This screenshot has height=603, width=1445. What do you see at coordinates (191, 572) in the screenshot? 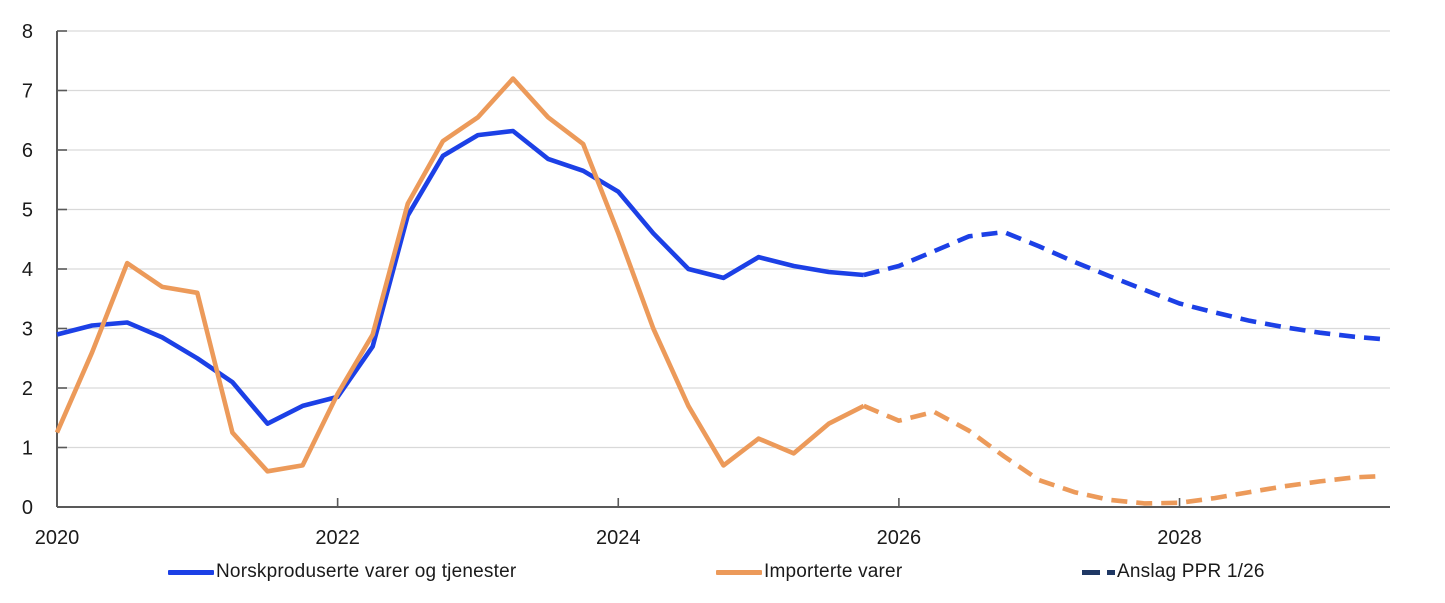
I see `legend-line-swatch-blue` at bounding box center [191, 572].